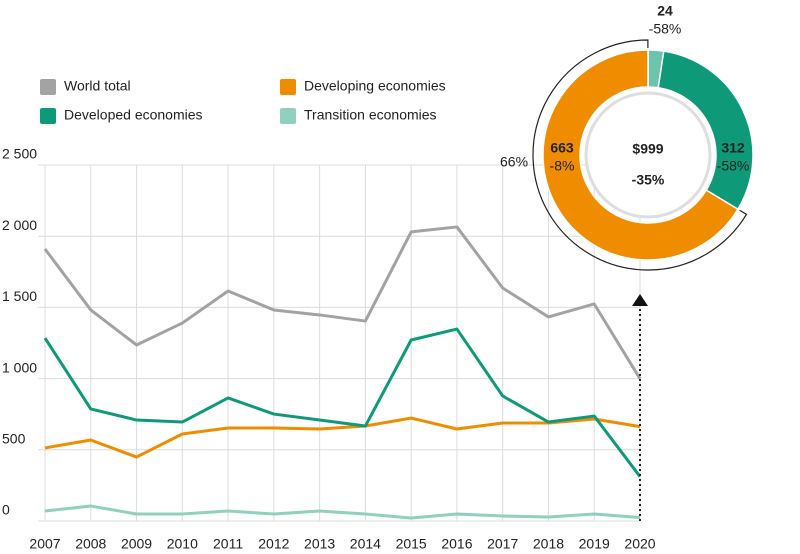  Describe the element at coordinates (411, 544) in the screenshot. I see `x-tick-label: 2015` at that location.